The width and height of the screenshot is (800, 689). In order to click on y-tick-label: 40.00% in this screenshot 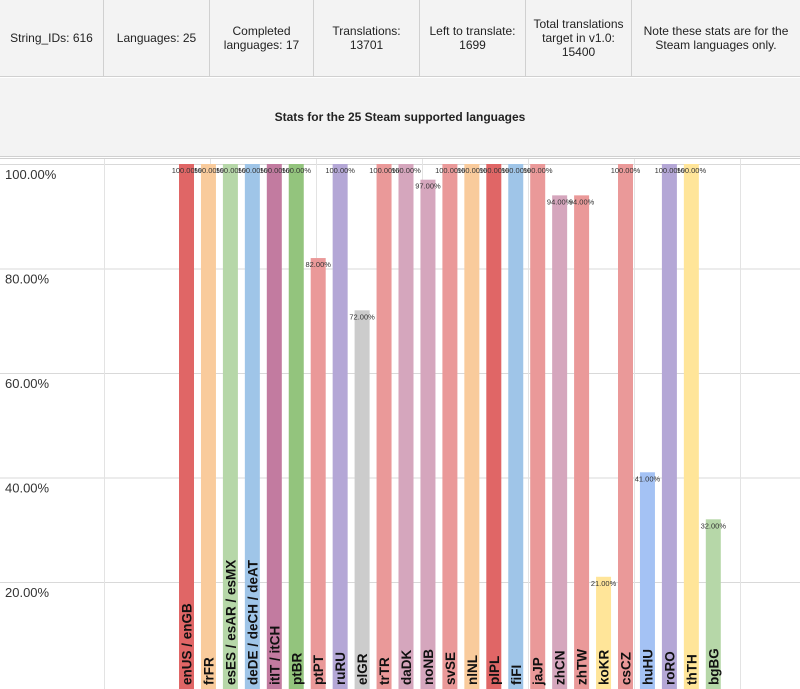, I will do `click(27, 488)`.